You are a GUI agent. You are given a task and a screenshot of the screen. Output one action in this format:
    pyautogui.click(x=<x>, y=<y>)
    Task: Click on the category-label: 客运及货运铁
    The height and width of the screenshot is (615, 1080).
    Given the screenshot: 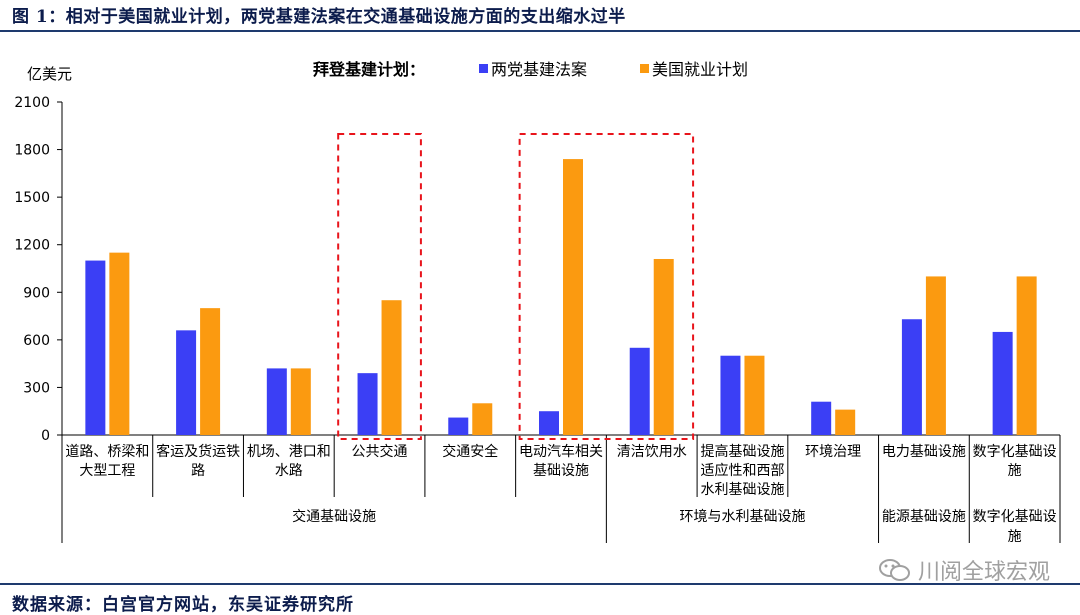 What is the action you would take?
    pyautogui.click(x=198, y=451)
    